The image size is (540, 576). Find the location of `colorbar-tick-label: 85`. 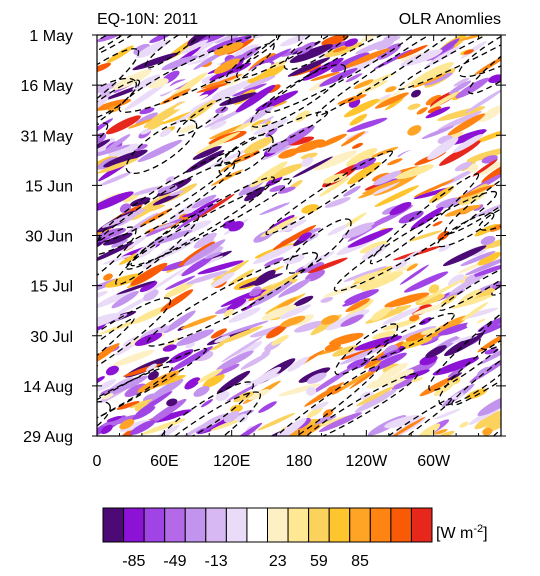

colorbar-tick-label: 85 is located at coordinates (360, 561).